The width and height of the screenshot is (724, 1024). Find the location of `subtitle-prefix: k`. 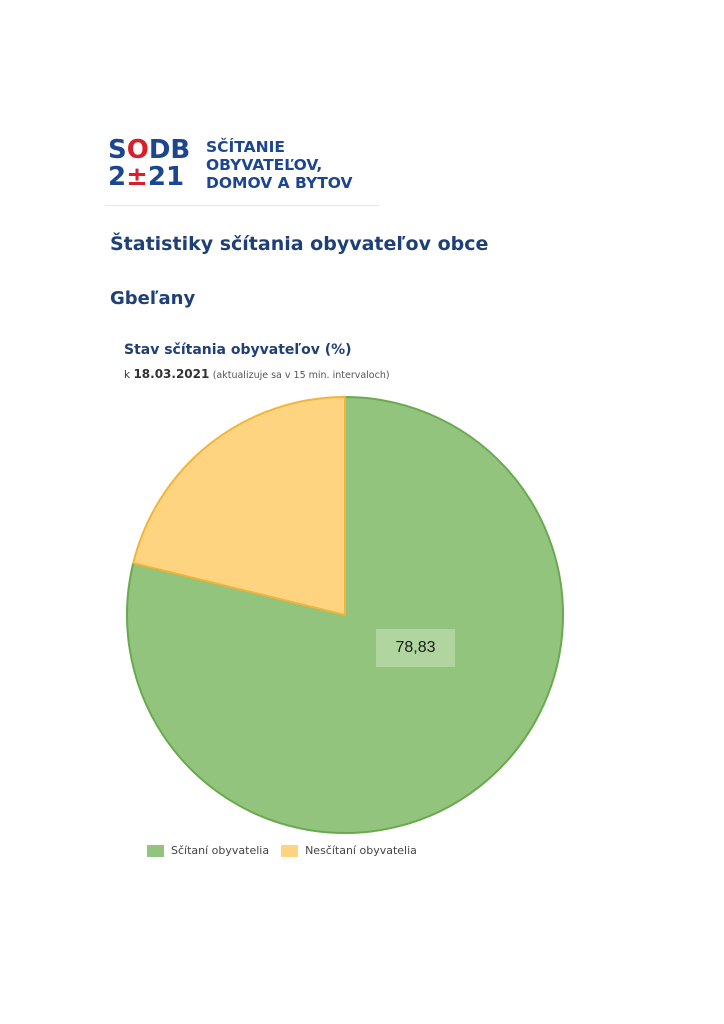

subtitle-prefix: k is located at coordinates (127, 375).